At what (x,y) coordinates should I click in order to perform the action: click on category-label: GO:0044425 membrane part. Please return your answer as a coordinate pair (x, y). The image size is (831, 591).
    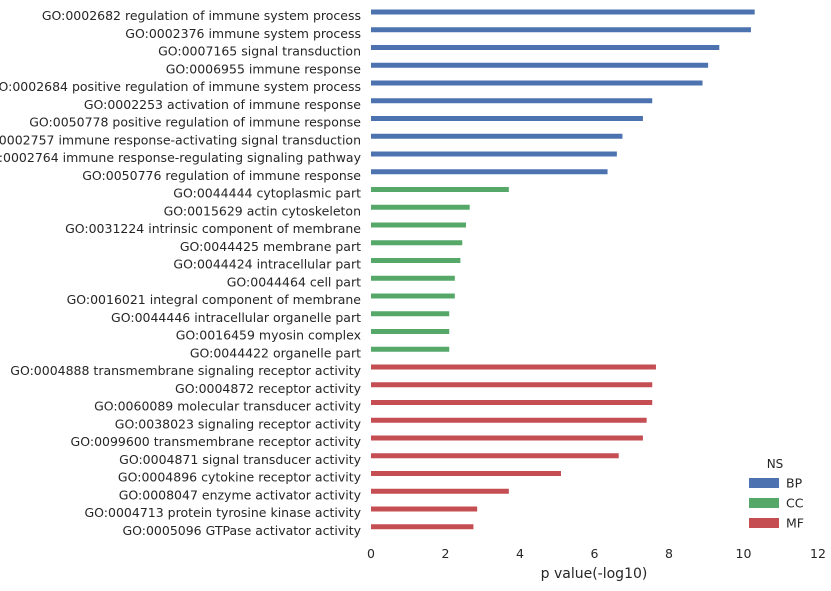
    Looking at the image, I should click on (270, 246).